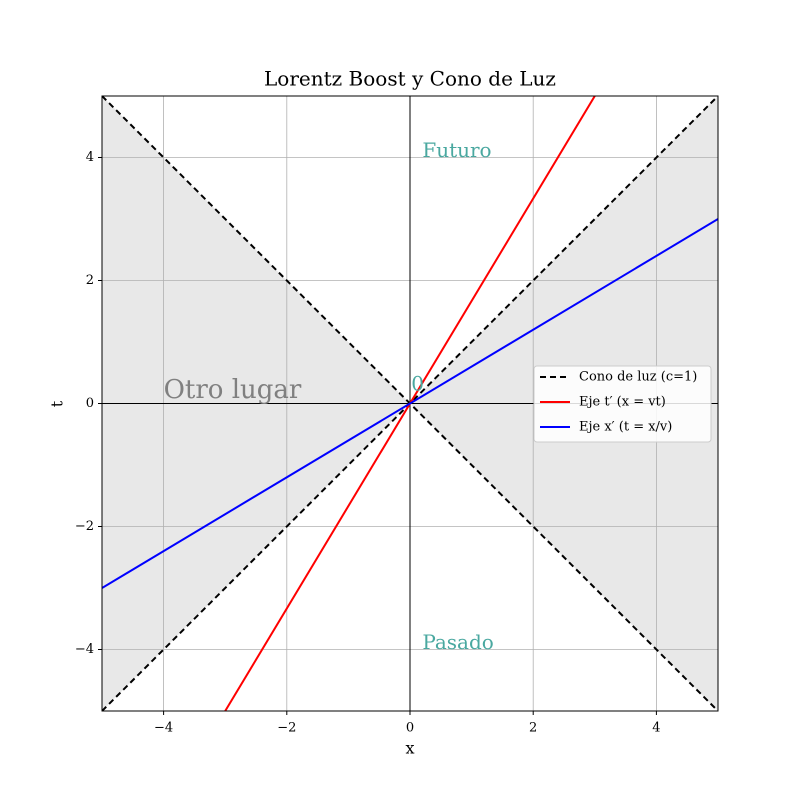 The image size is (800, 800). I want to click on chart-title: Lorentz Boost y Cono de Luz, so click(410, 79).